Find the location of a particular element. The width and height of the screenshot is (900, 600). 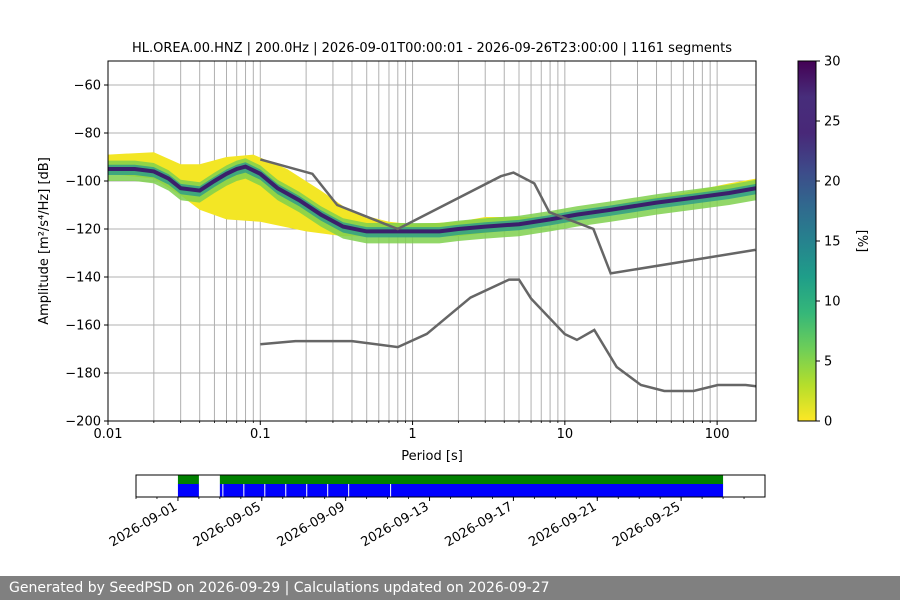

x-tick-label: 10 is located at coordinates (565, 434).